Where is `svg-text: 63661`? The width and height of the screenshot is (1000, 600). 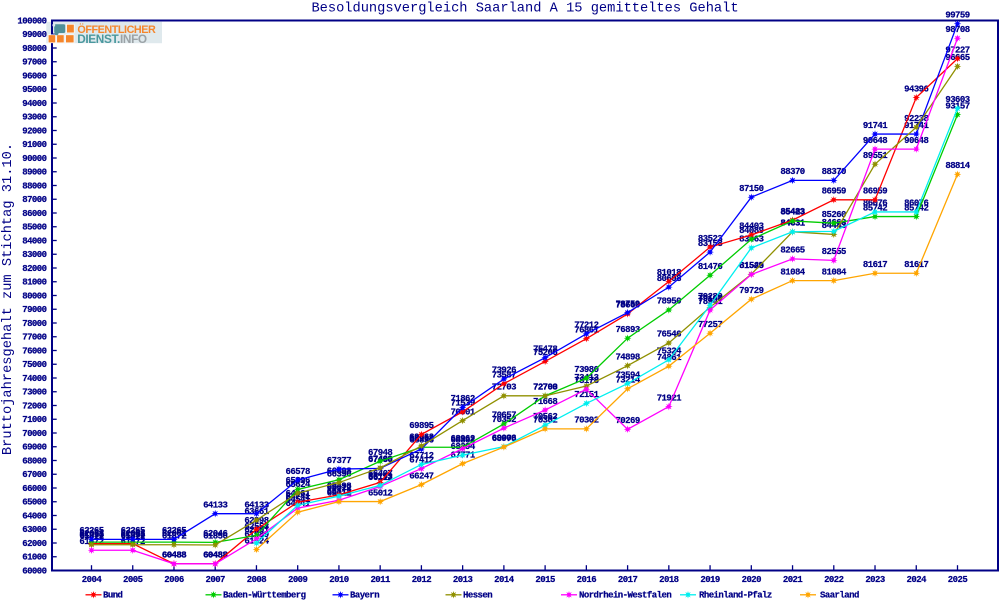 svg-text: 63661 is located at coordinates (256, 512).